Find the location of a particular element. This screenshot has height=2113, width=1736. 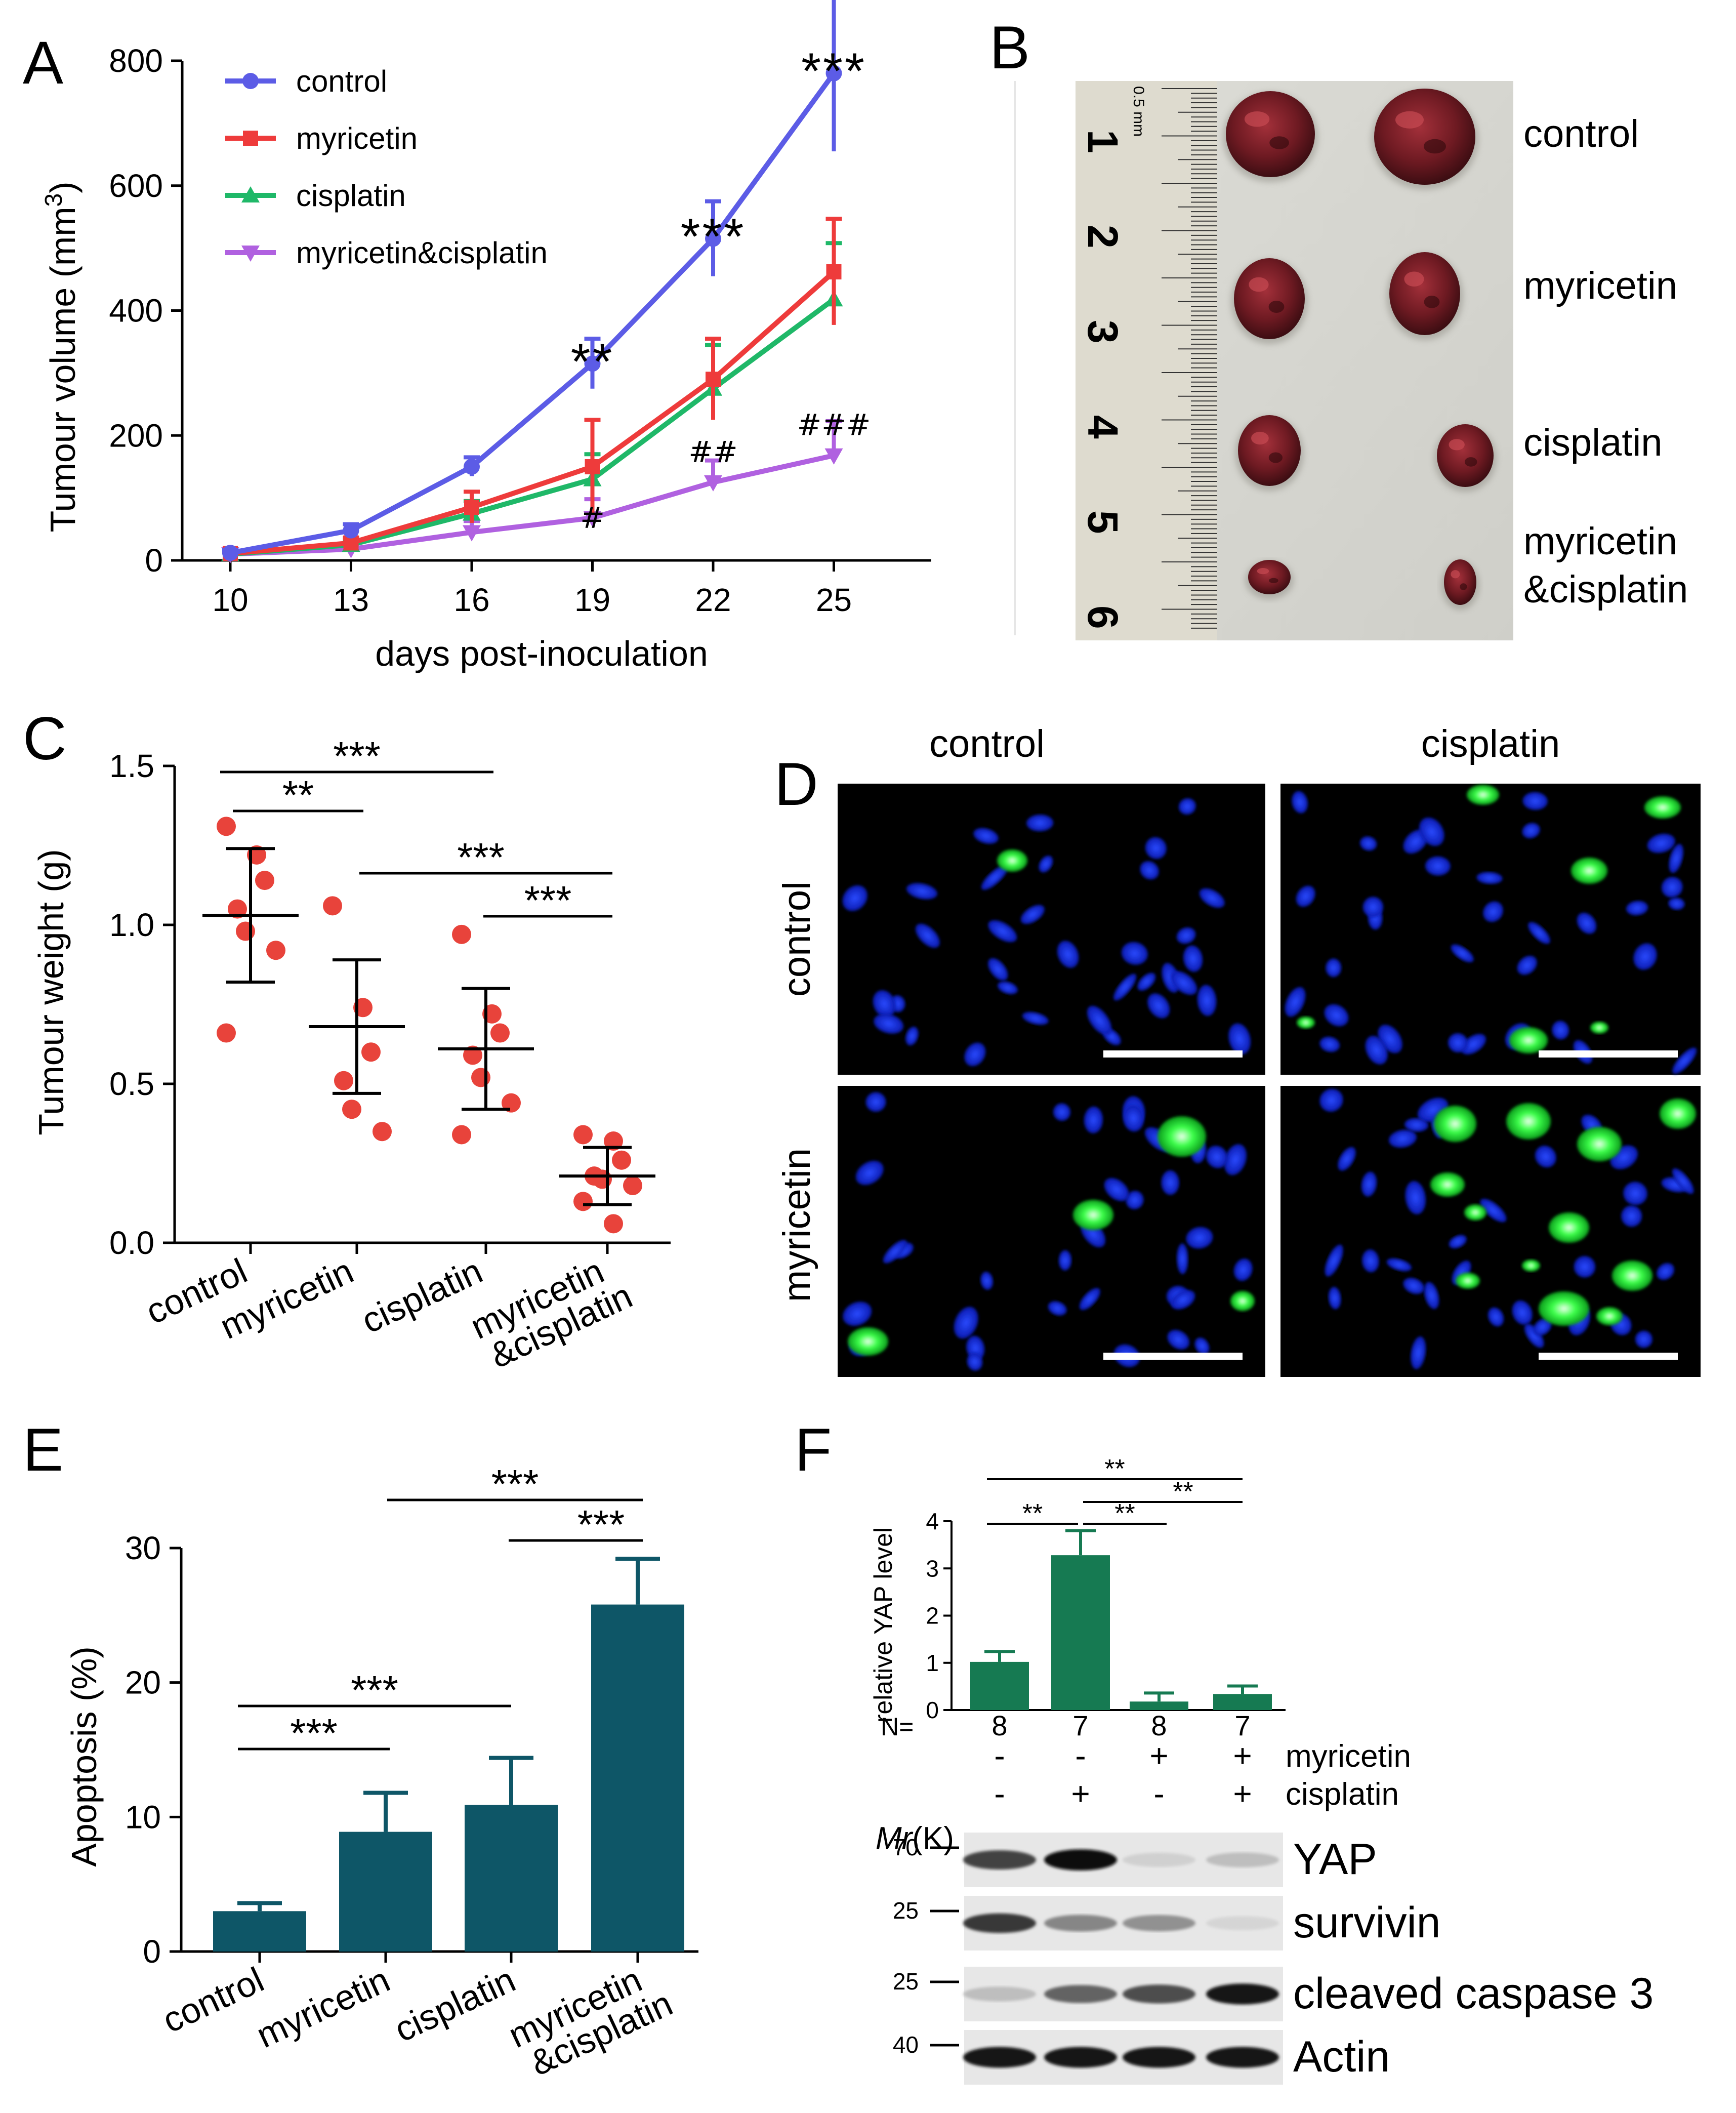

ruler-number: 5 is located at coordinates (1103, 522).